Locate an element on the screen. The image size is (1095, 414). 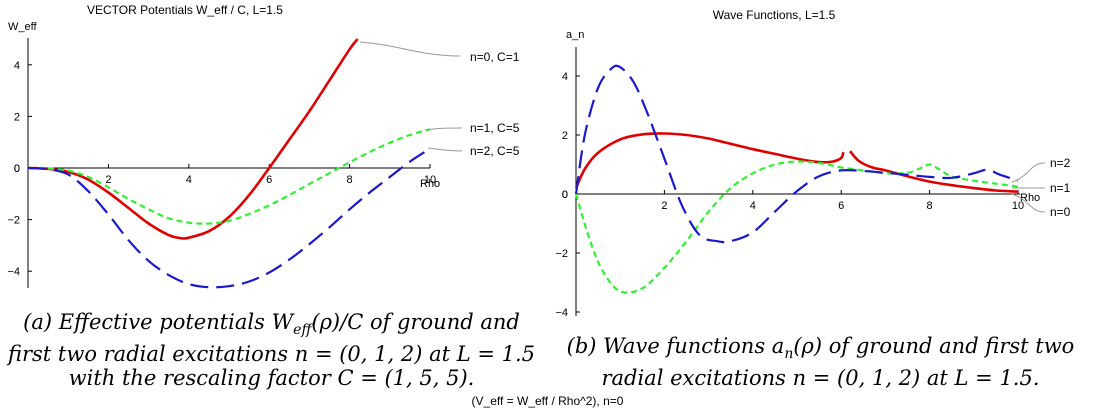
right-y-axis-label: a_n is located at coordinates (575, 35).